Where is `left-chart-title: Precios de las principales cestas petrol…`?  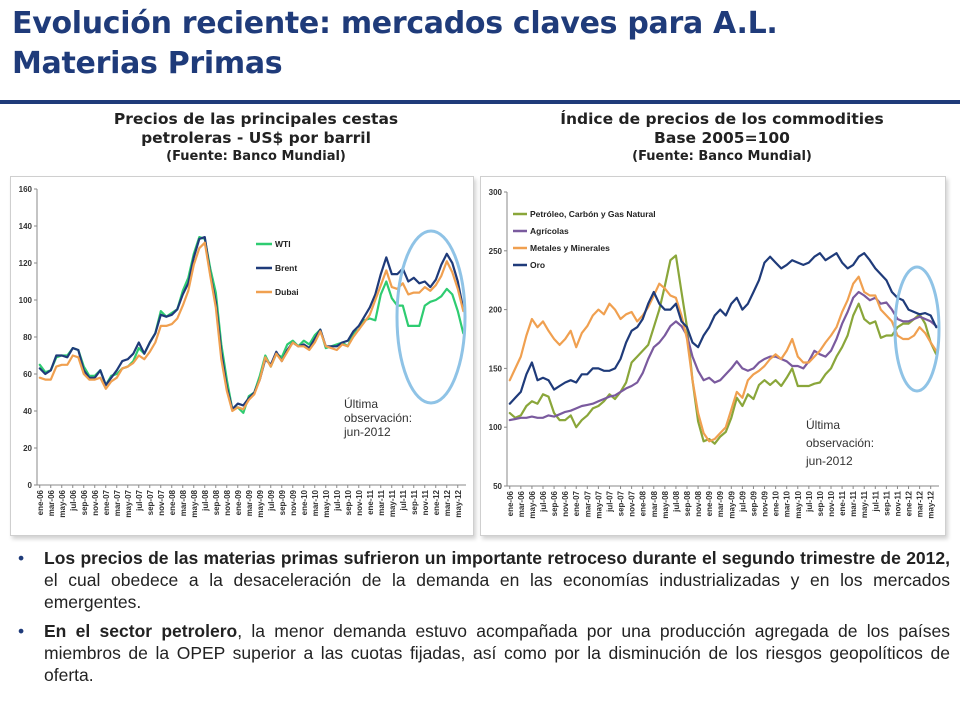 left-chart-title: Precios de las principales cestas petrol… is located at coordinates (256, 137).